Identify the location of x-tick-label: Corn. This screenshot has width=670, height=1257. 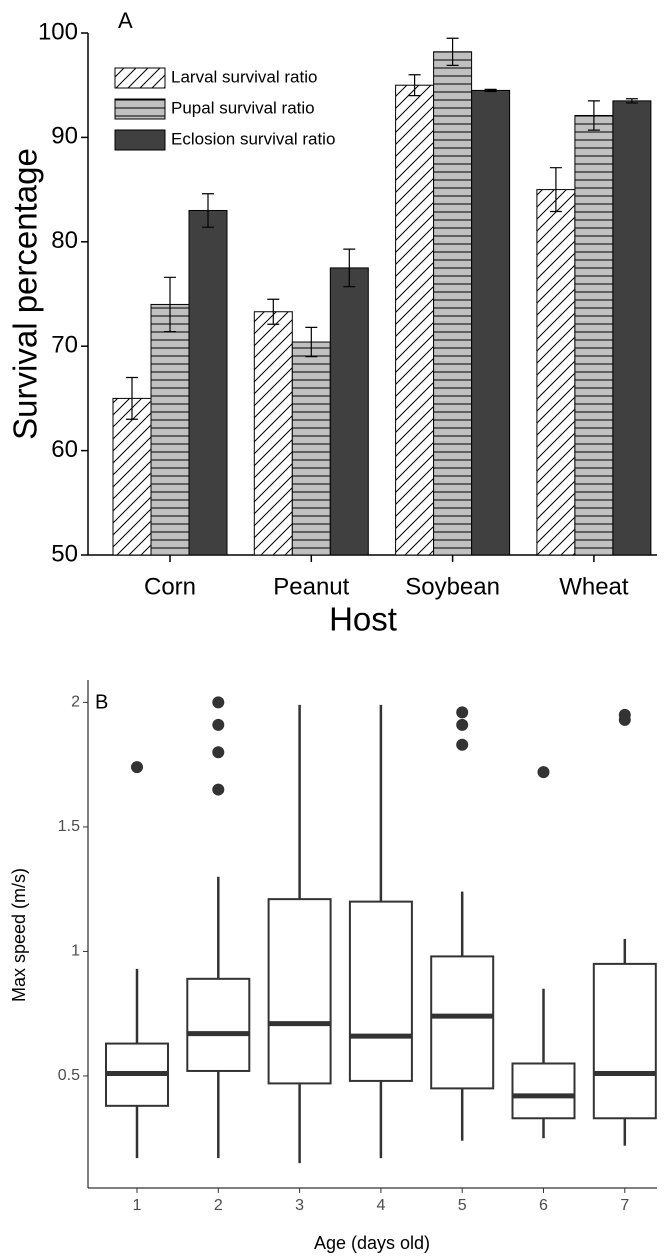
(170, 586).